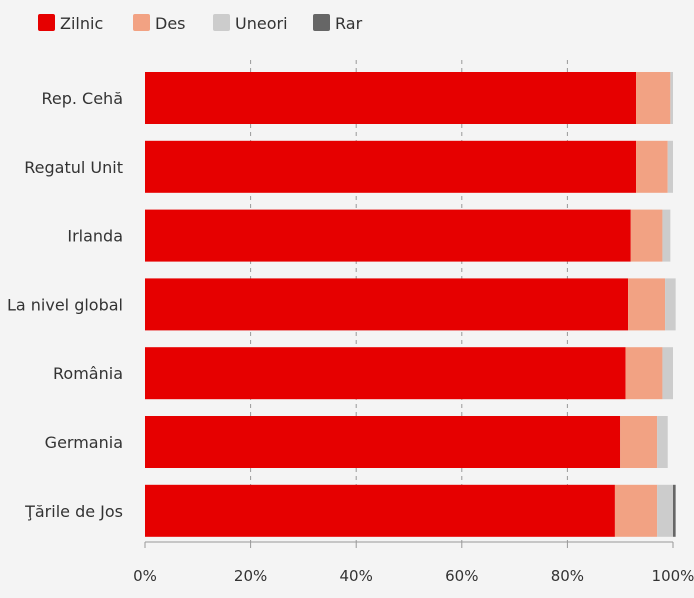 The width and height of the screenshot is (694, 598). I want to click on category-label-romania: România, so click(88, 373).